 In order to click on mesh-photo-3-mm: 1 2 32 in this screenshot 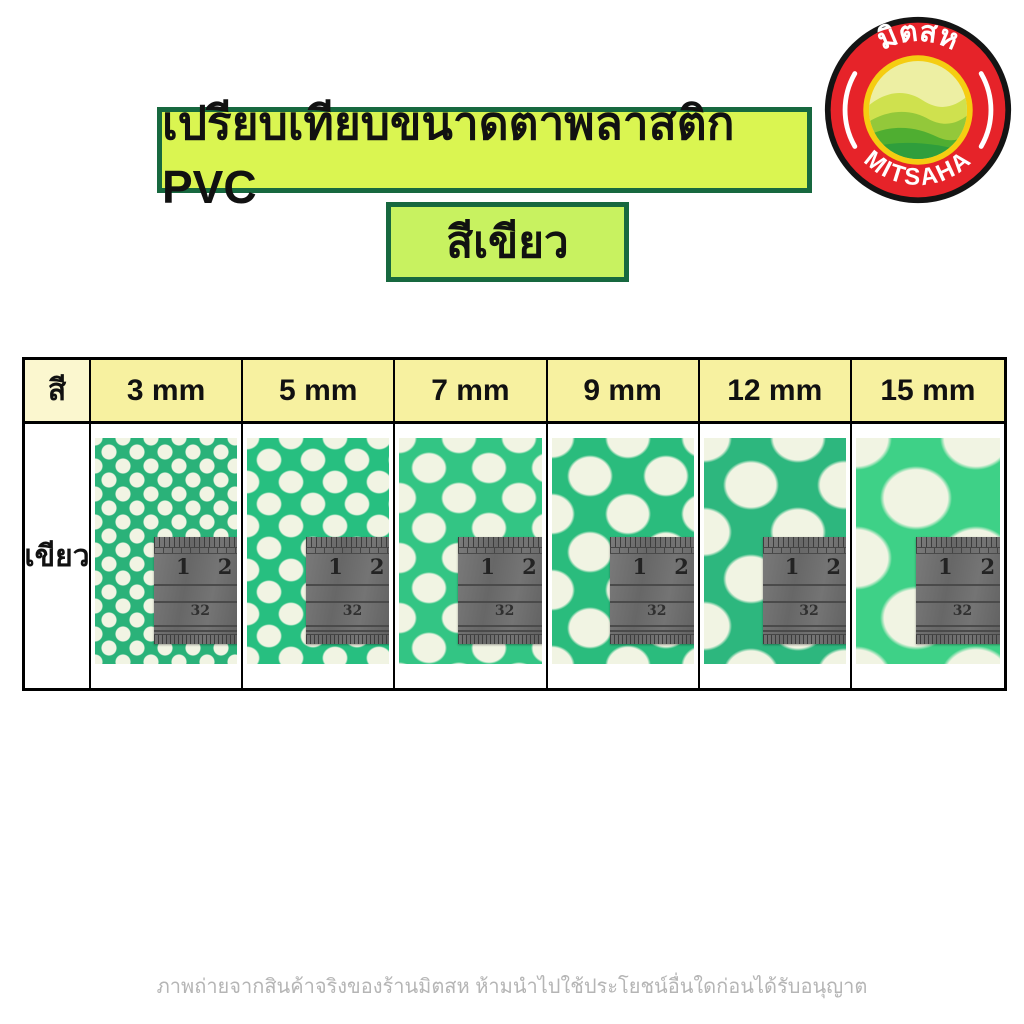, I will do `click(166, 551)`.